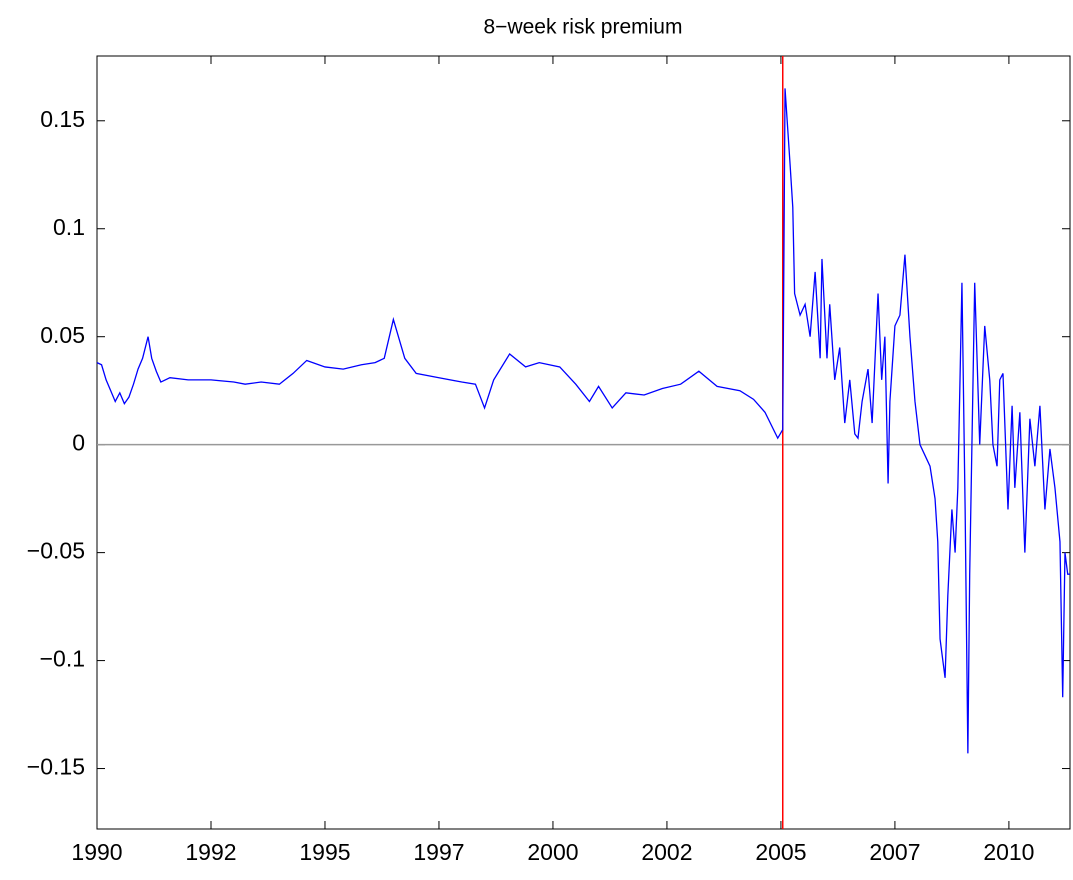 This screenshot has height=880, width=1073. Describe the element at coordinates (62, 659) in the screenshot. I see `y-tick-label: −0.1` at that location.